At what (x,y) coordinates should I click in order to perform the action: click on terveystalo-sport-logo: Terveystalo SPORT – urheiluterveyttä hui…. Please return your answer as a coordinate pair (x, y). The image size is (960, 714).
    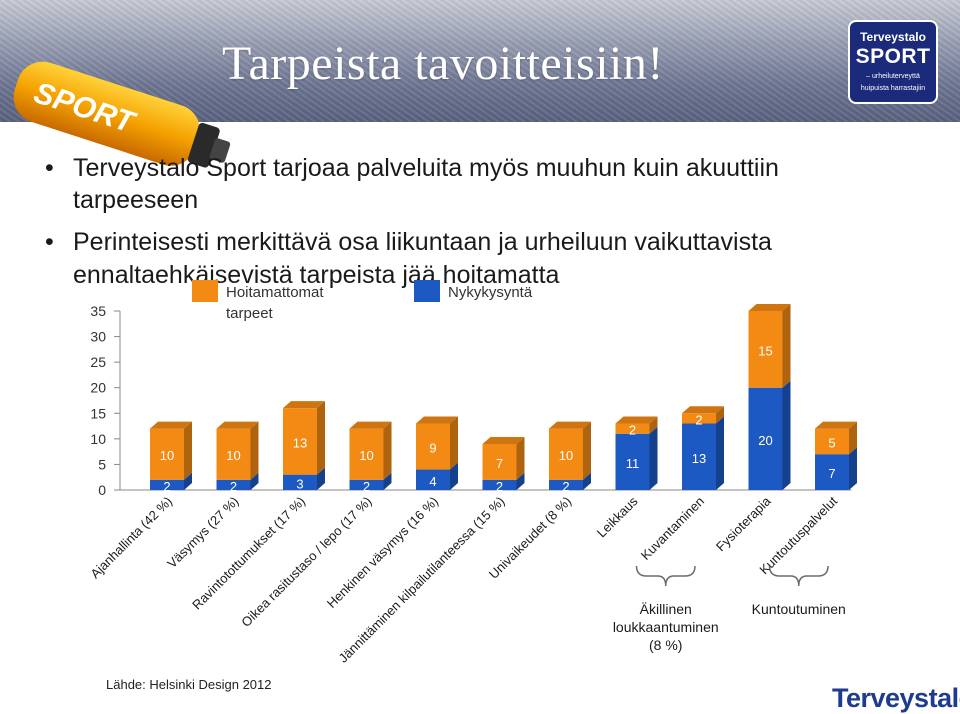
    Looking at the image, I should click on (893, 62).